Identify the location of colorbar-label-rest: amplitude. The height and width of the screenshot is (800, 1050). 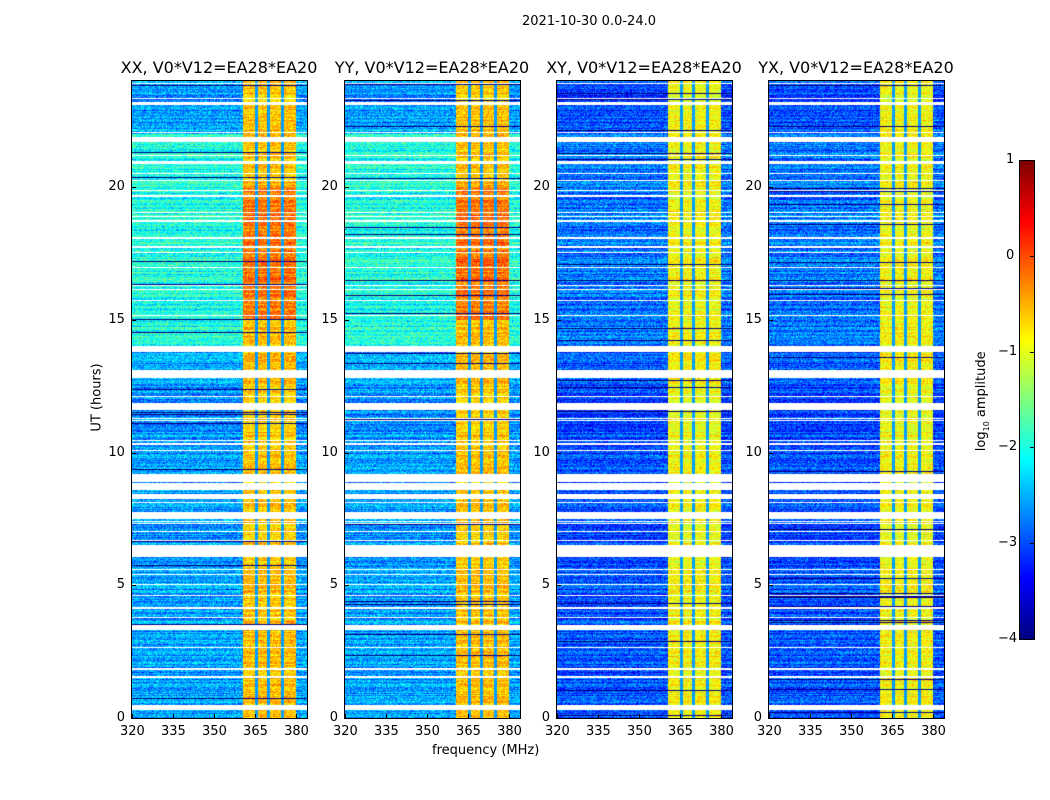
(982, 386).